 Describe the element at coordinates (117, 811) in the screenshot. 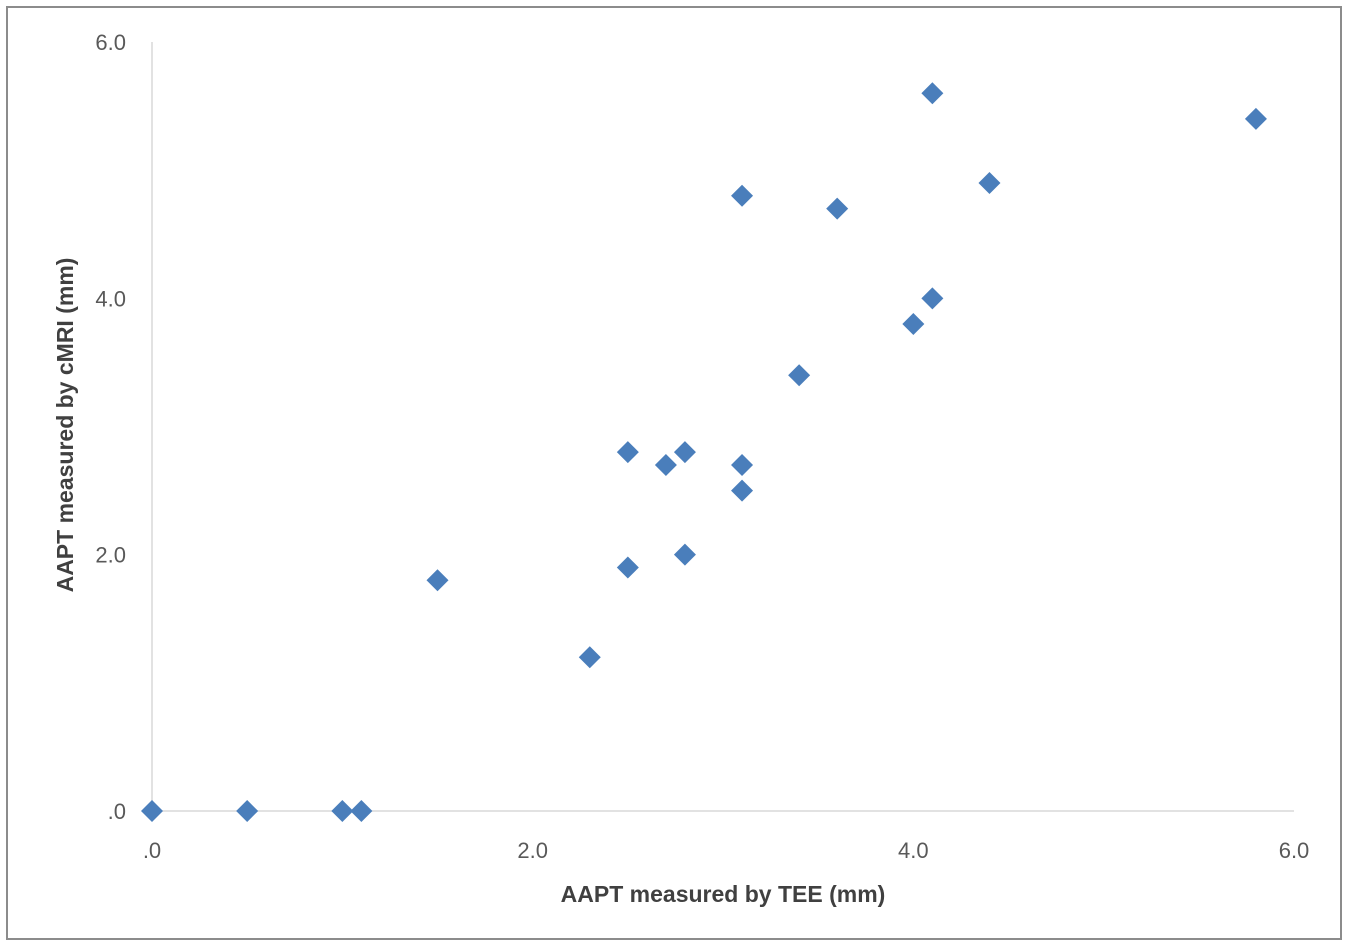

I see `y-tick-label: .0` at that location.